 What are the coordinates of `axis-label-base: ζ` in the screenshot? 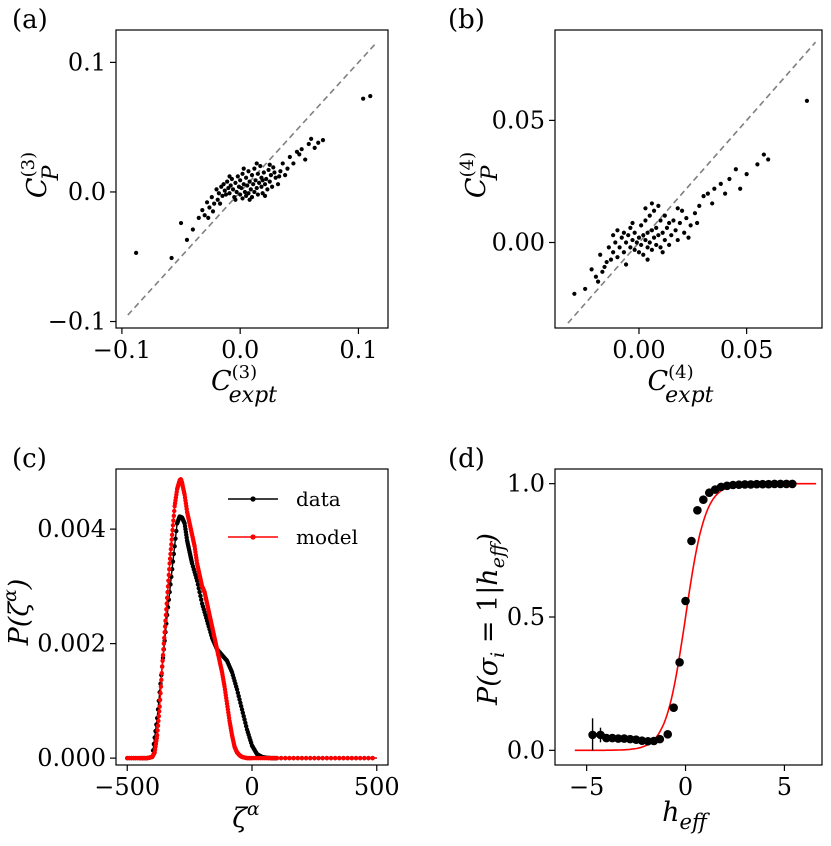 It's located at (240, 818).